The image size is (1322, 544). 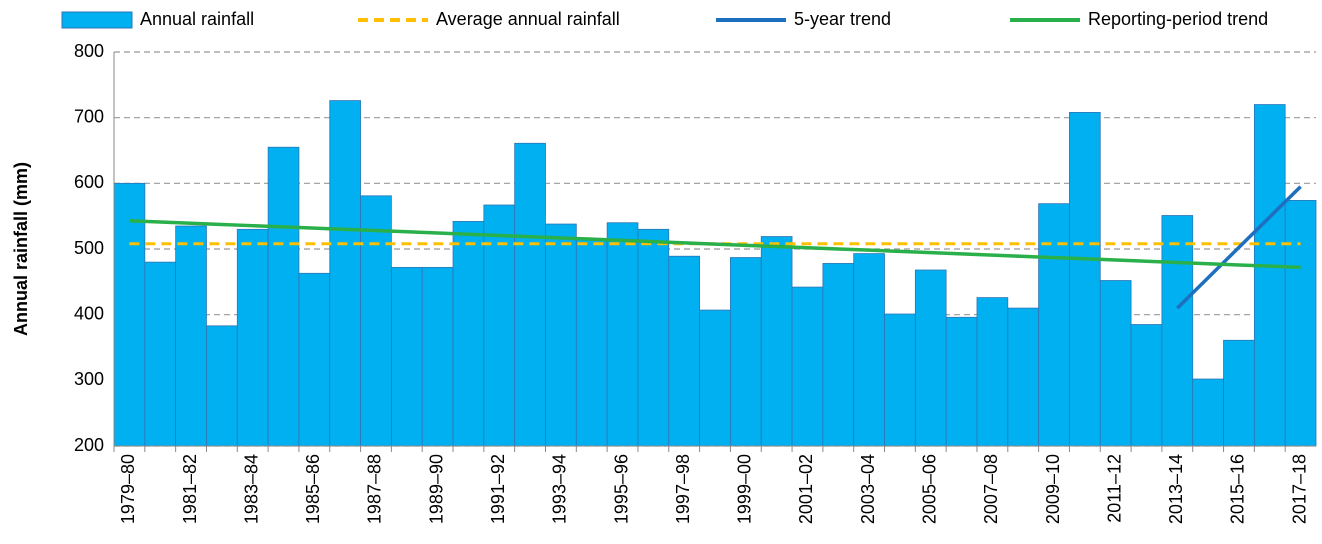 What do you see at coordinates (89, 379) in the screenshot?
I see `y-tick-label: 300` at bounding box center [89, 379].